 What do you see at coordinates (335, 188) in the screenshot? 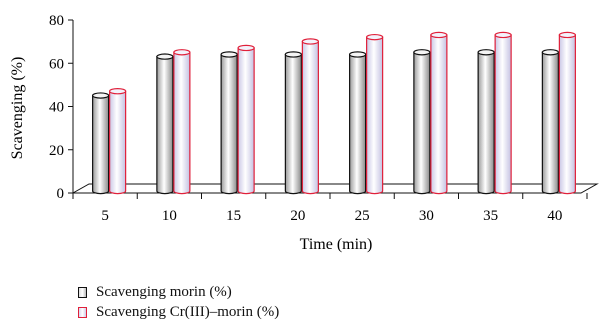
I see `chart-floor` at bounding box center [335, 188].